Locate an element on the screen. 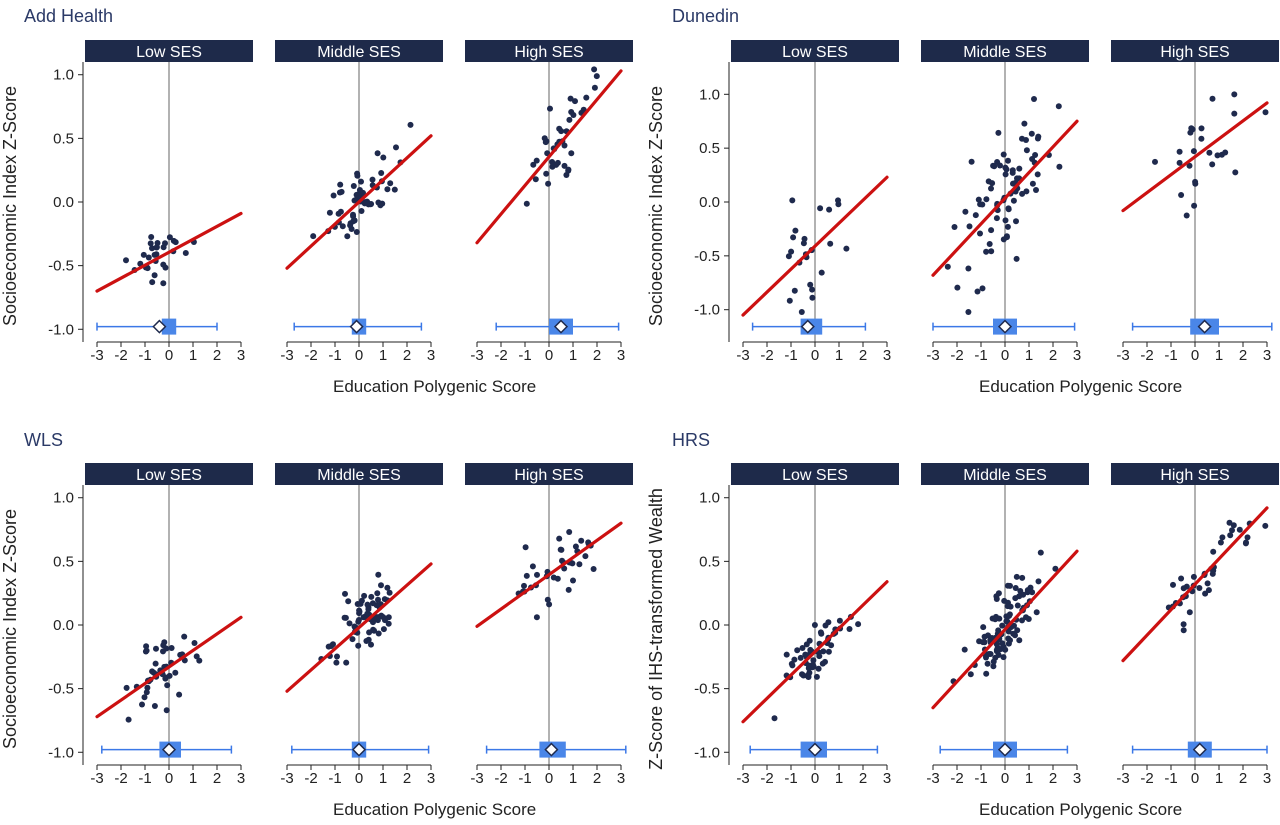  facet-middle-ses: Middle SES -3 -2 -1 0 1 2 3 is located at coordinates (359, 625).